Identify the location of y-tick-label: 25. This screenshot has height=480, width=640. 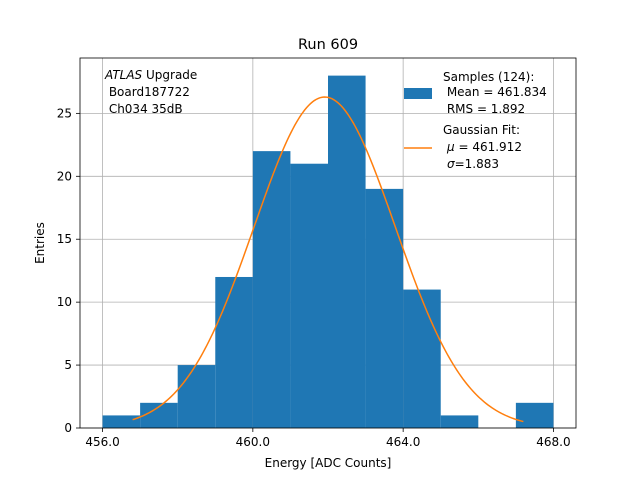
(64, 113).